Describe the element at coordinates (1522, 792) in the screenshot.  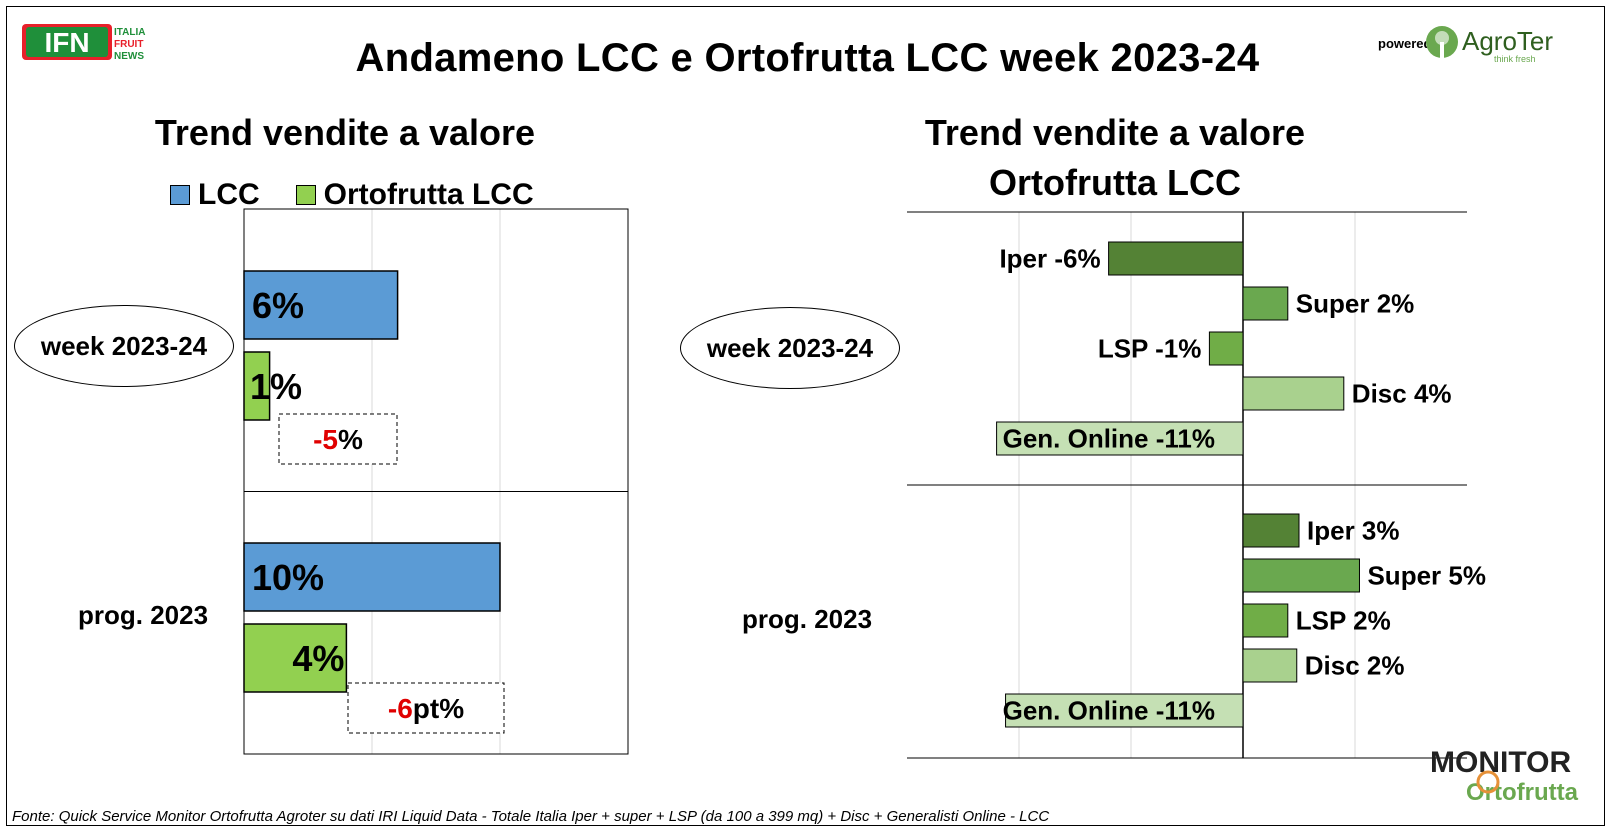
I see `svg-text: Ortofrutta` at that location.